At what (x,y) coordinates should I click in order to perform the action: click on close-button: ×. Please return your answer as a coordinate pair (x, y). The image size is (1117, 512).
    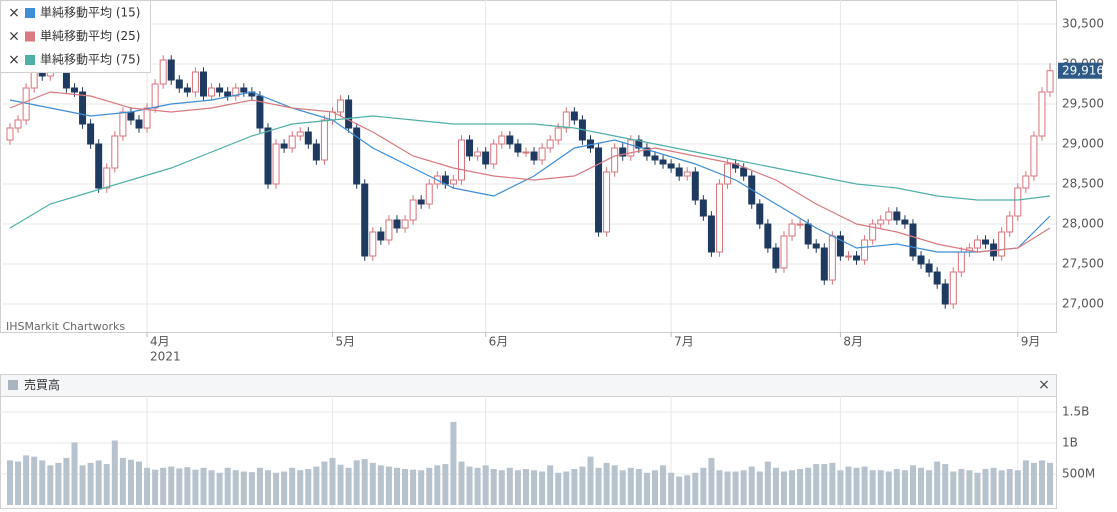
    Looking at the image, I should click on (1044, 385).